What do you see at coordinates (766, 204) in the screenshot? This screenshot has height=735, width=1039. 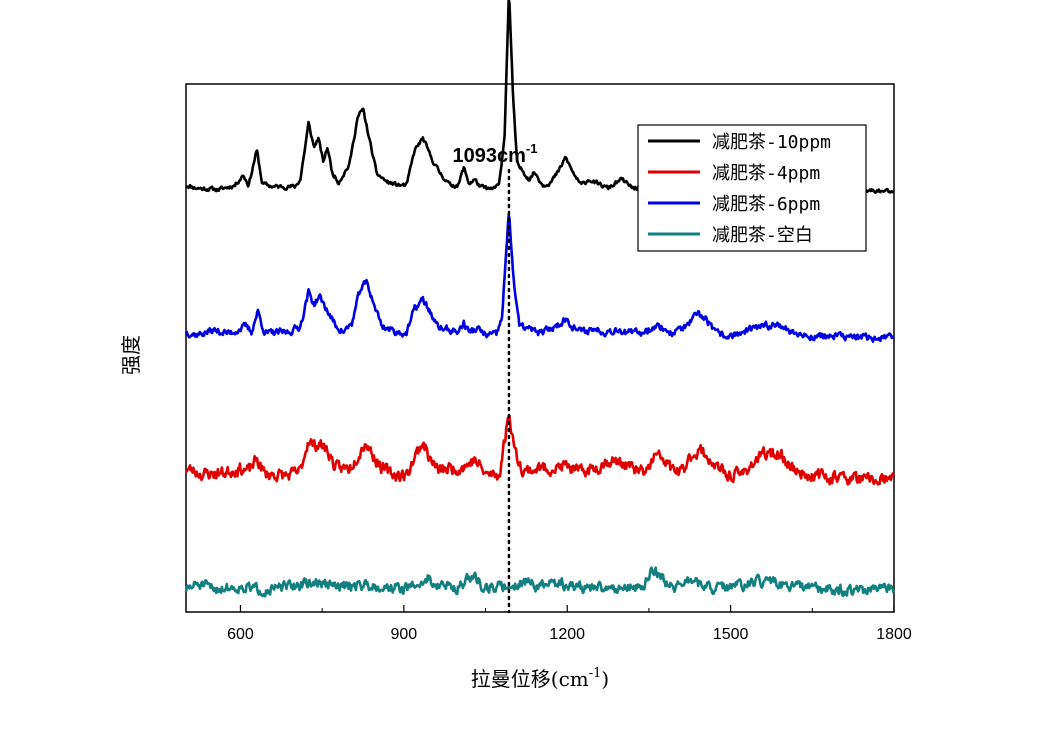 I see `legend-label: 减肥茶-6ppm` at bounding box center [766, 204].